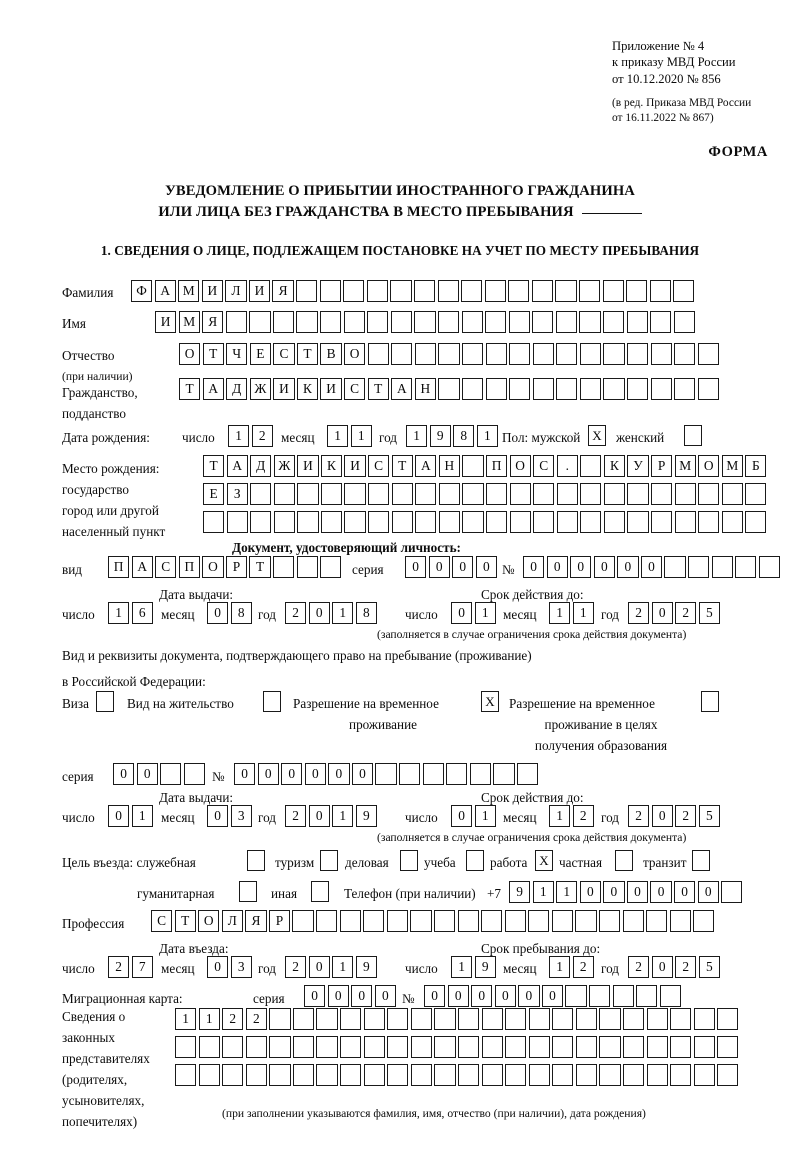  Describe the element at coordinates (241, 816) in the screenshot. I see `permit-issue-month-cell-2: 3` at that location.